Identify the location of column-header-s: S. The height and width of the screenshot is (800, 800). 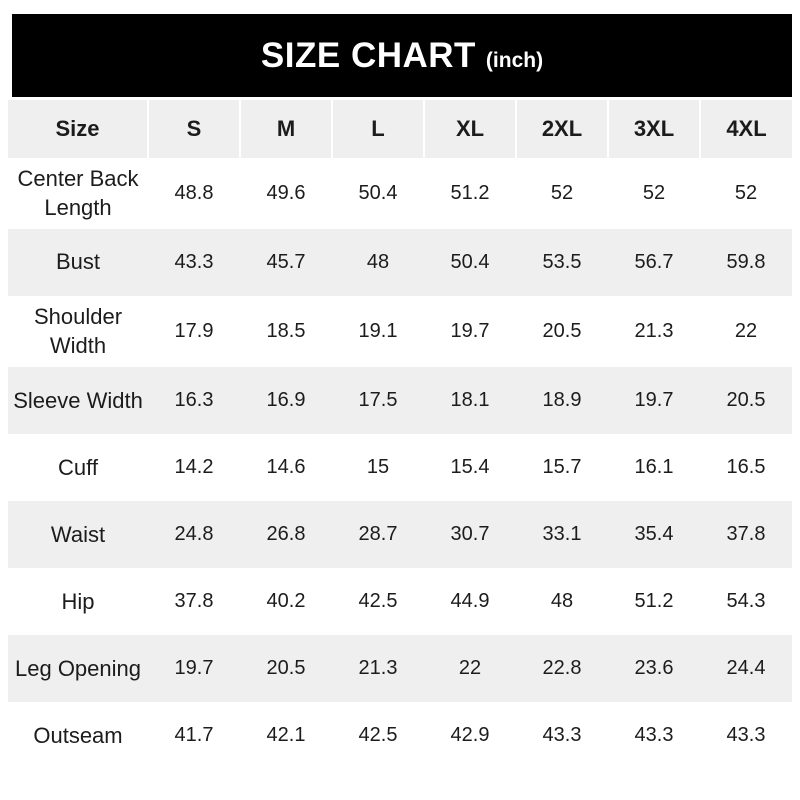
(193, 129).